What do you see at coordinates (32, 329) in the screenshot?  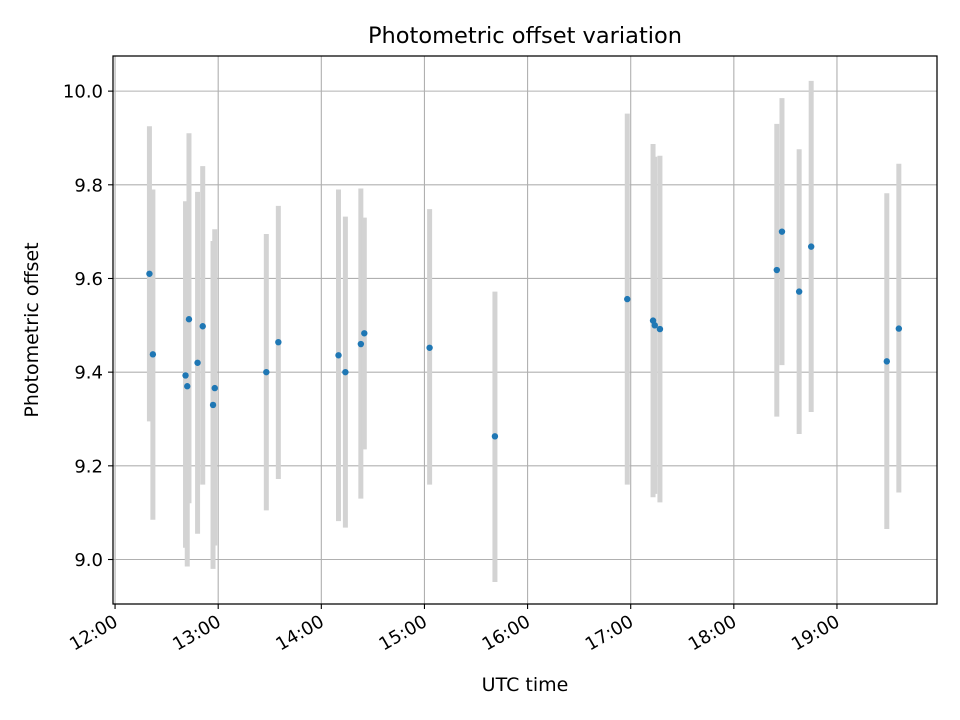 I see `y-axis-label: Photometric offset` at bounding box center [32, 329].